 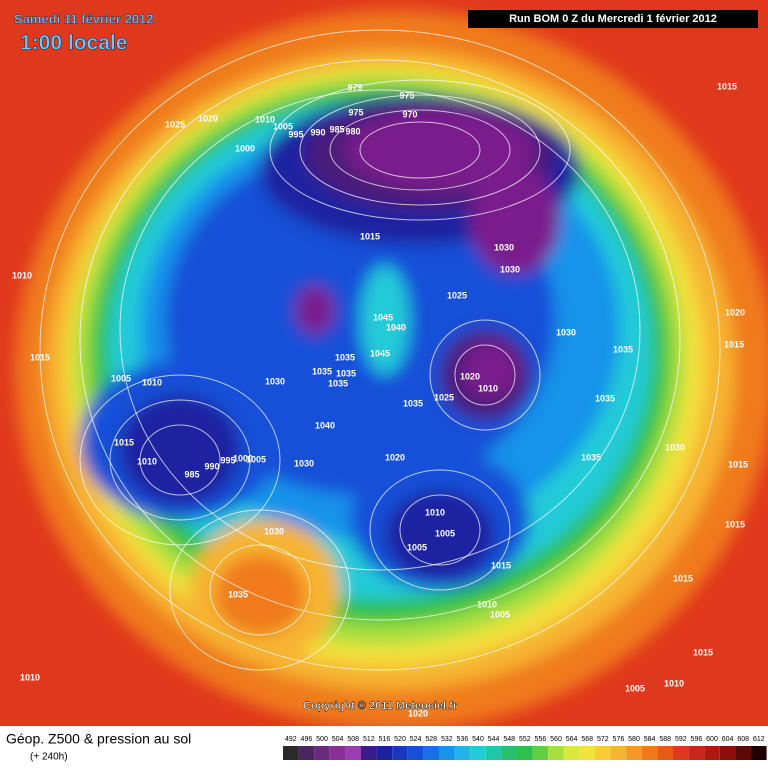 What do you see at coordinates (619, 739) in the screenshot?
I see `scale-label: 576` at bounding box center [619, 739].